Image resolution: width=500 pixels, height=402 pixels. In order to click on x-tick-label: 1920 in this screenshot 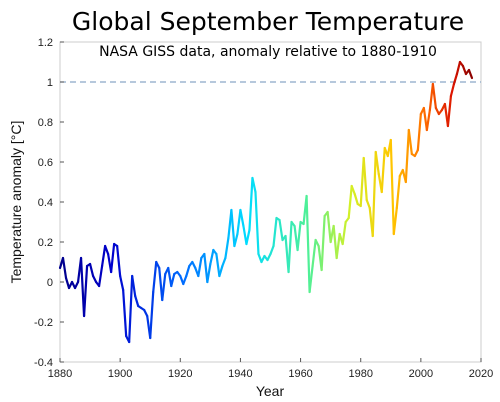, I will do `click(180, 374)`.